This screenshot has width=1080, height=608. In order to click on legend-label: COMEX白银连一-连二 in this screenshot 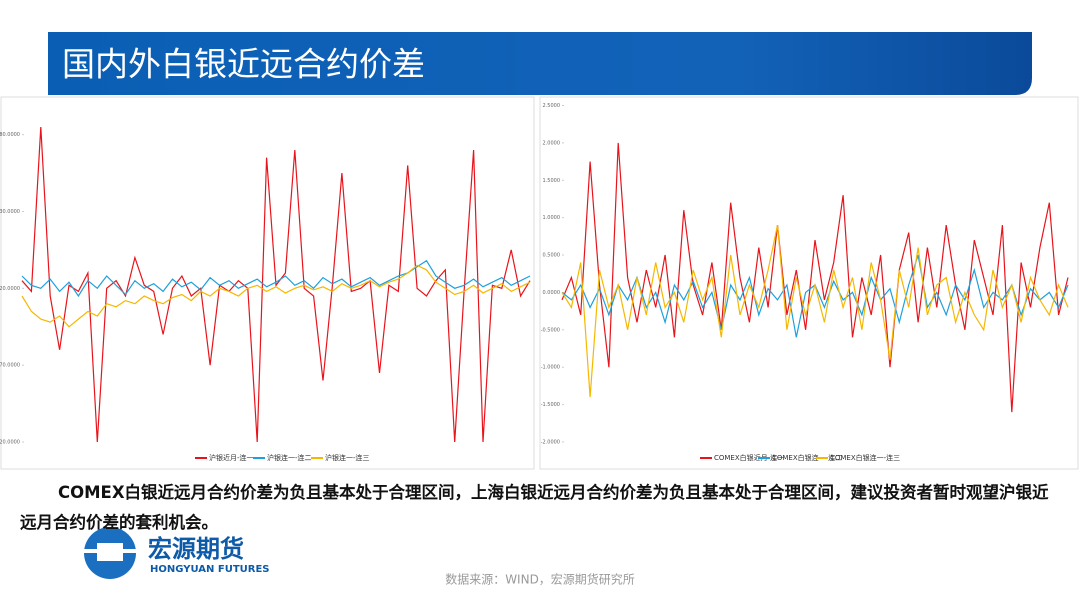, I will do `click(807, 457)`.